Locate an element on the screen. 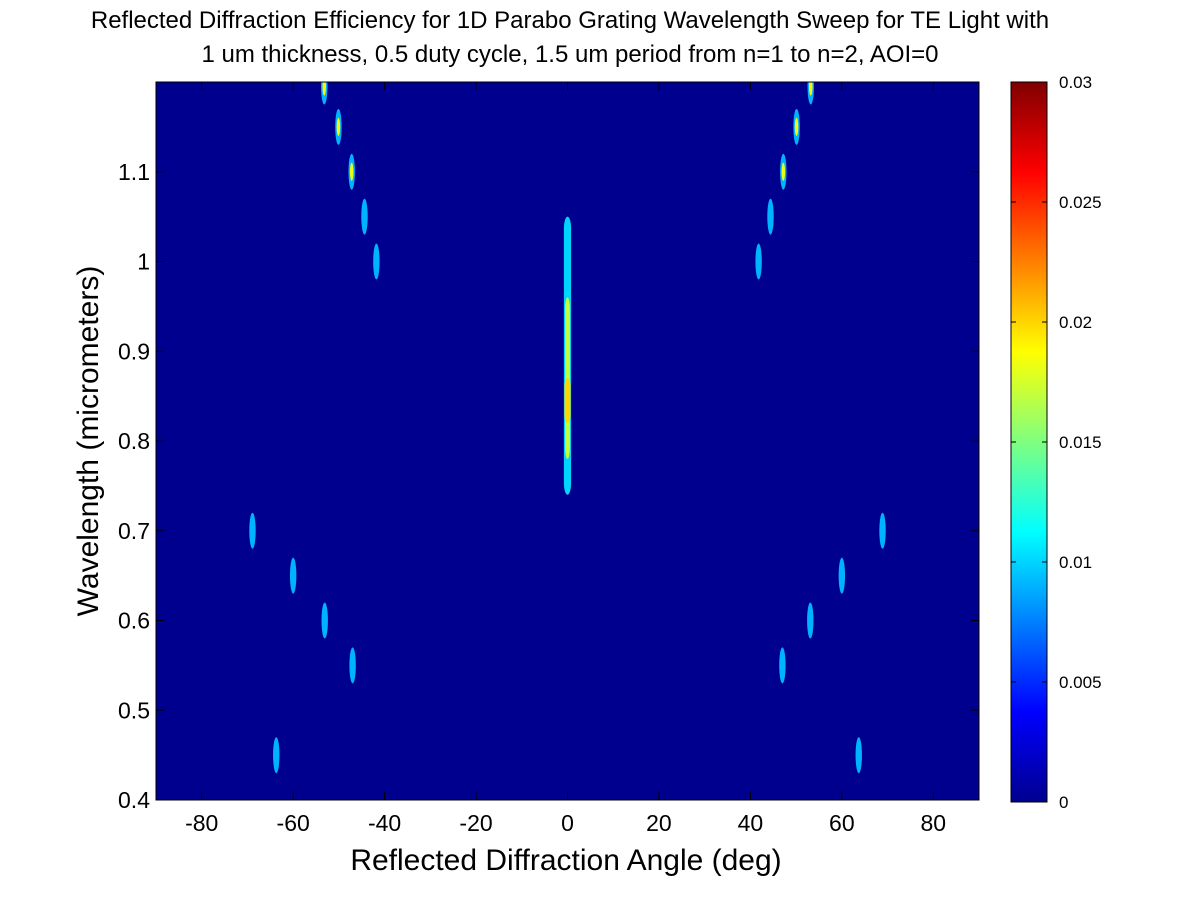 This screenshot has width=1200, height=900. y-tick-label: 1 is located at coordinates (143, 262).